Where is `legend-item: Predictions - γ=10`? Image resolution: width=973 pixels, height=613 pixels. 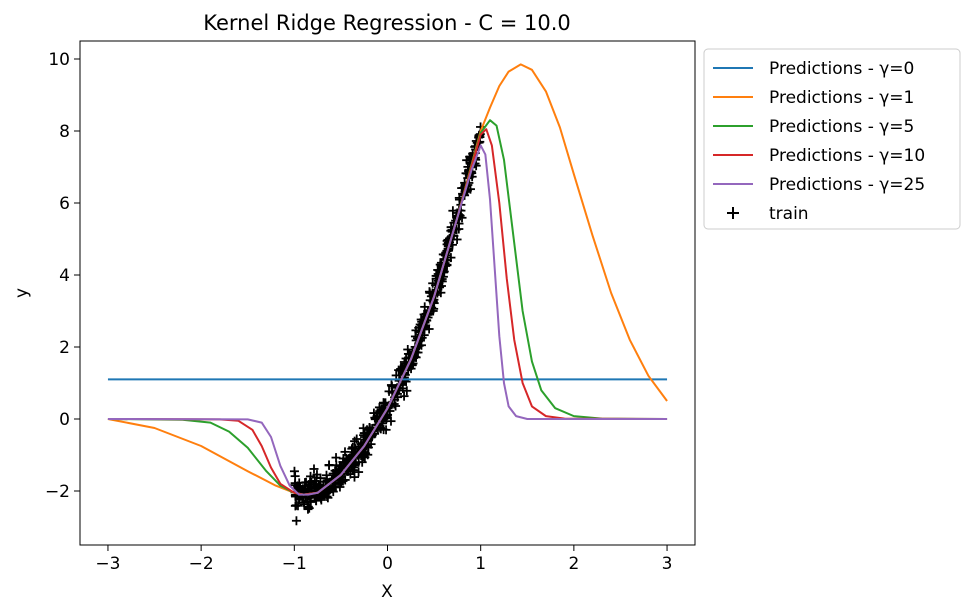
legend-item: Predictions - γ=10 is located at coordinates (819, 156).